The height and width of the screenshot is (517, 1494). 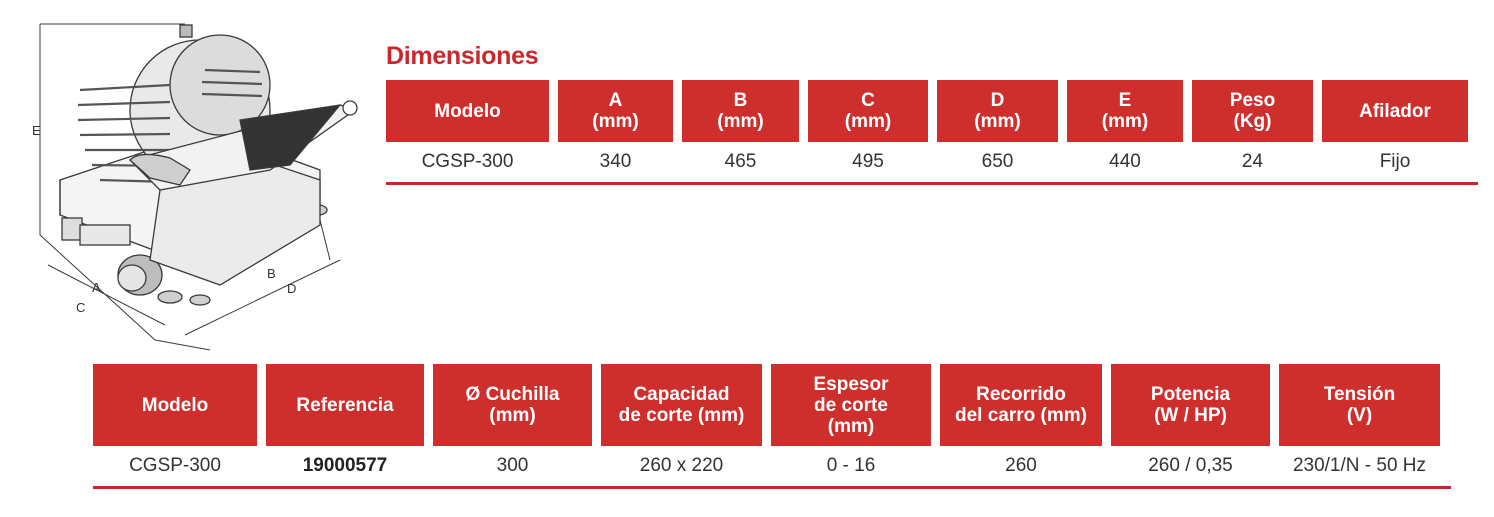 I want to click on header-referencia: Referencia, so click(x=345, y=405).